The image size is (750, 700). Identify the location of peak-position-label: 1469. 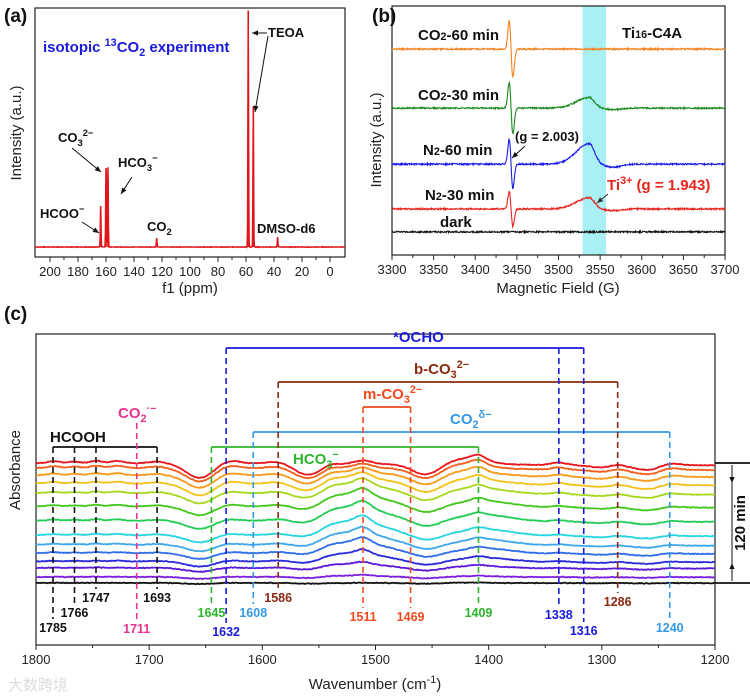
(411, 617).